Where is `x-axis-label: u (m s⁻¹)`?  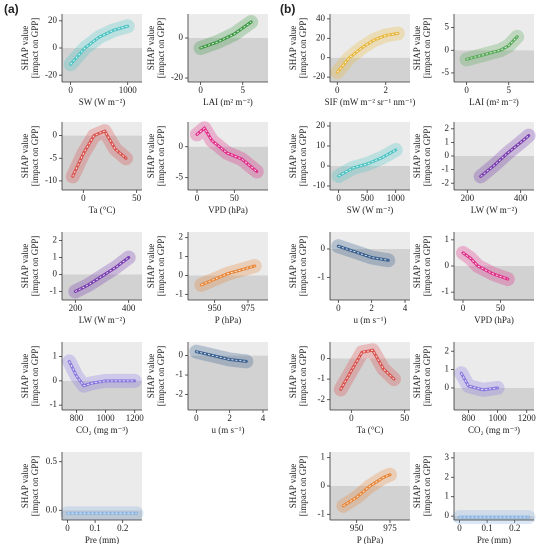 x-axis-label: u (m s⁻¹) is located at coordinates (370, 320).